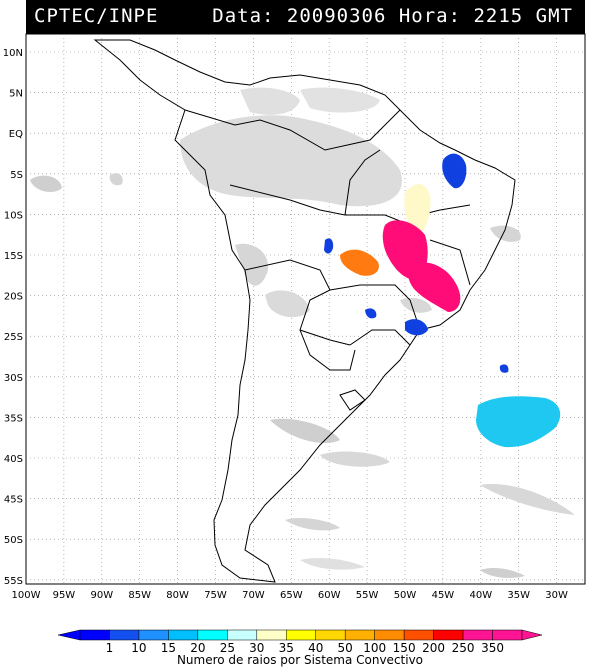 Image resolution: width=600 pixels, height=670 pixels. I want to click on lon-label: 75W, so click(215, 595).